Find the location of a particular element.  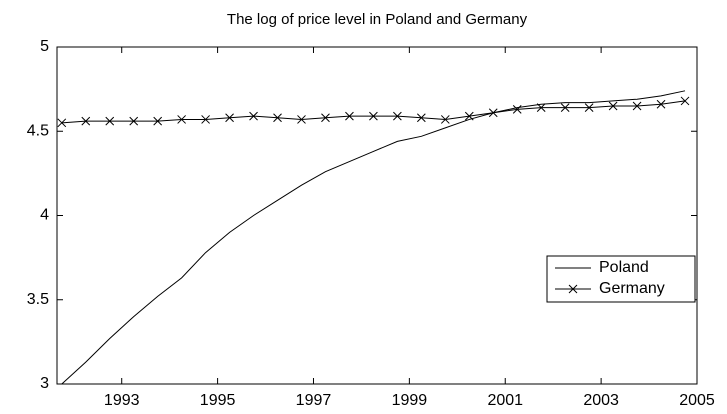

legend: Poland Germany is located at coordinates (621, 279).